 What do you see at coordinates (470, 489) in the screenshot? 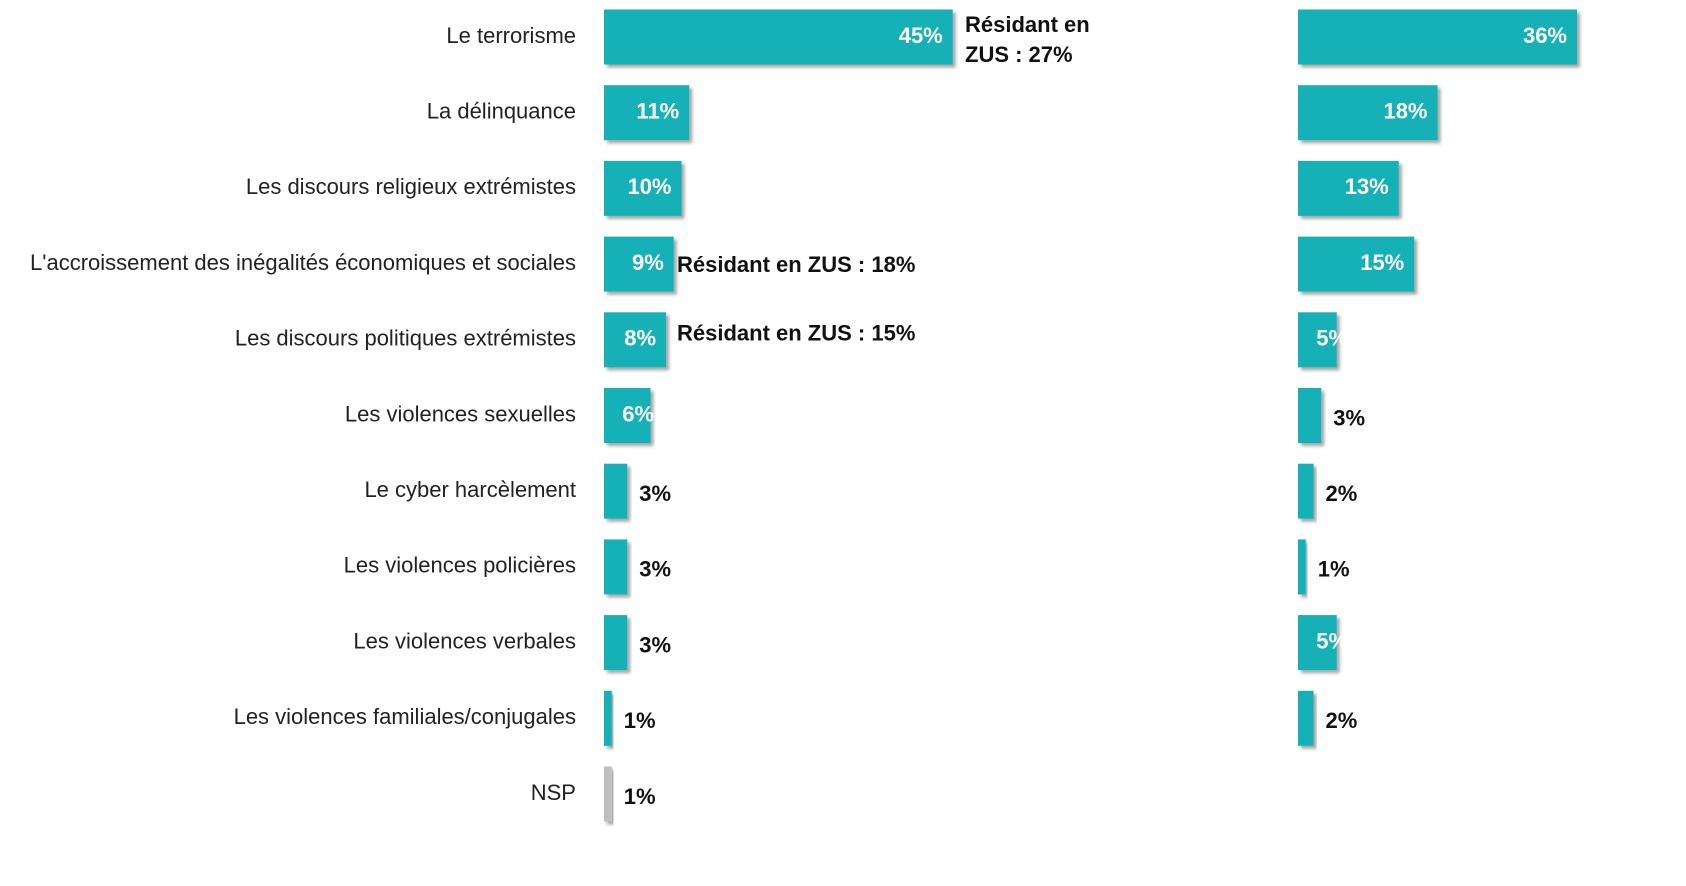
I see `category-label: Le cyber harcèlement` at bounding box center [470, 489].